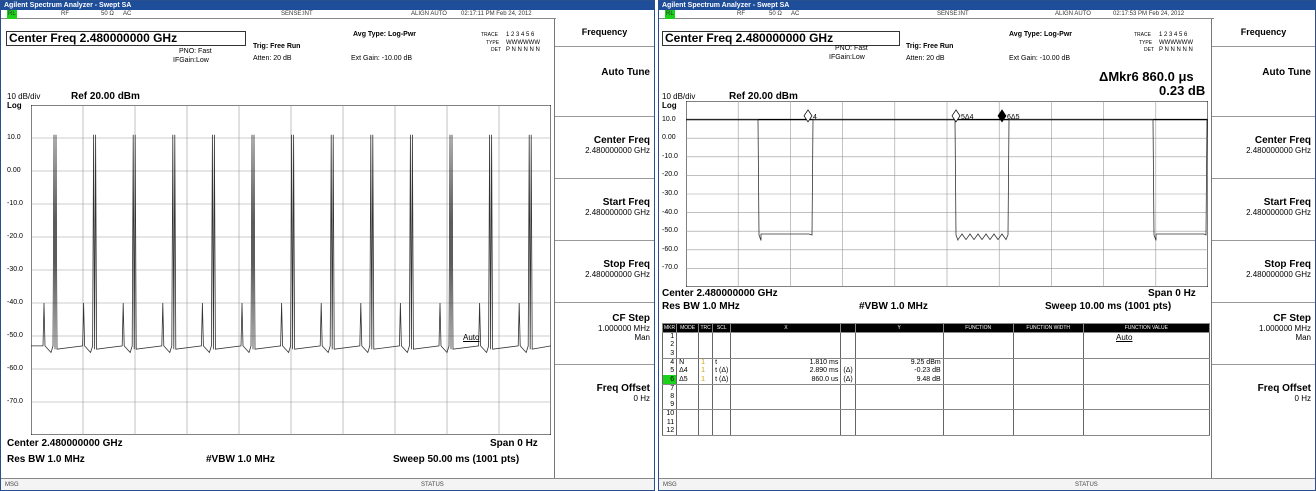  What do you see at coordinates (670, 231) in the screenshot?
I see `y-tick-label: -50.0` at bounding box center [670, 231].